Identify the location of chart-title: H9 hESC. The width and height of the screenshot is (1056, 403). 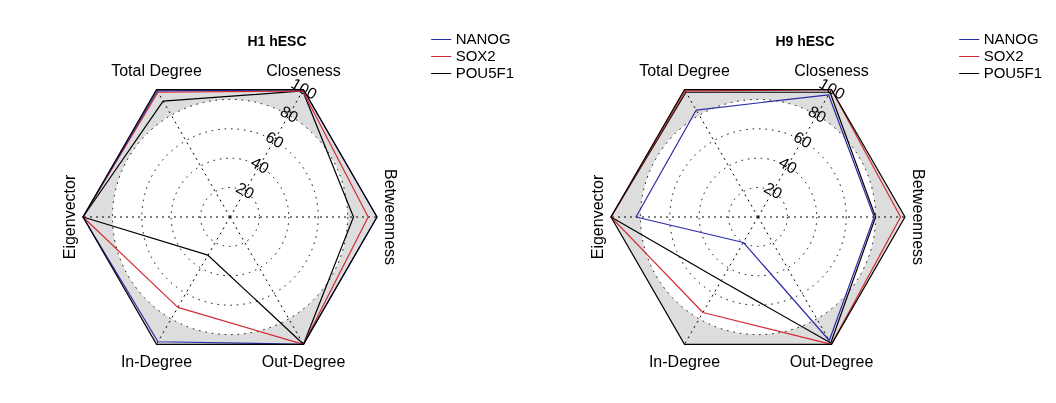
(805, 41).